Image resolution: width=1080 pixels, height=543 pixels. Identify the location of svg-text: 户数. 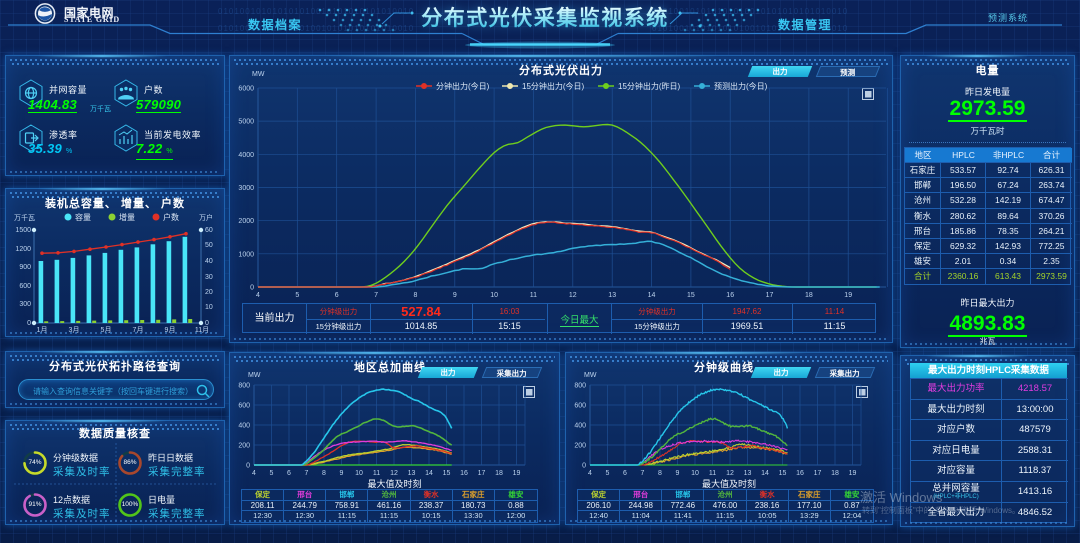
(171, 217).